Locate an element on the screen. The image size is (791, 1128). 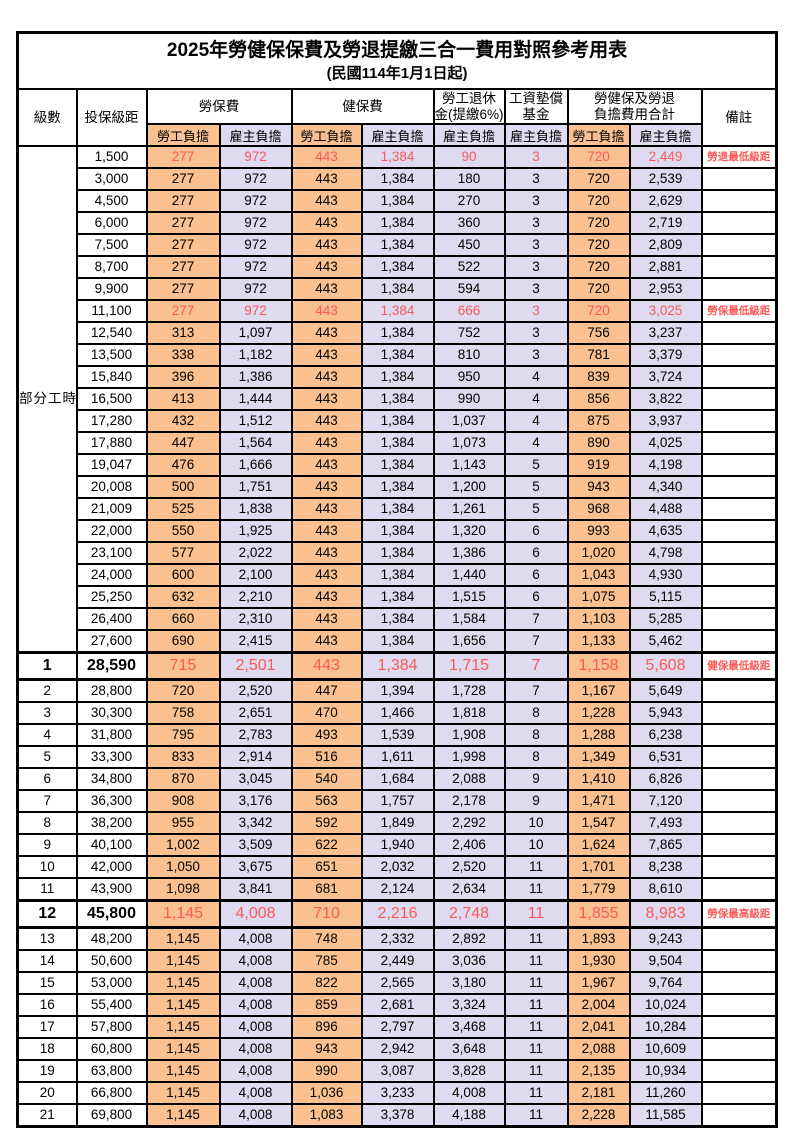
cell-bracket: 12,540 is located at coordinates (111, 333).